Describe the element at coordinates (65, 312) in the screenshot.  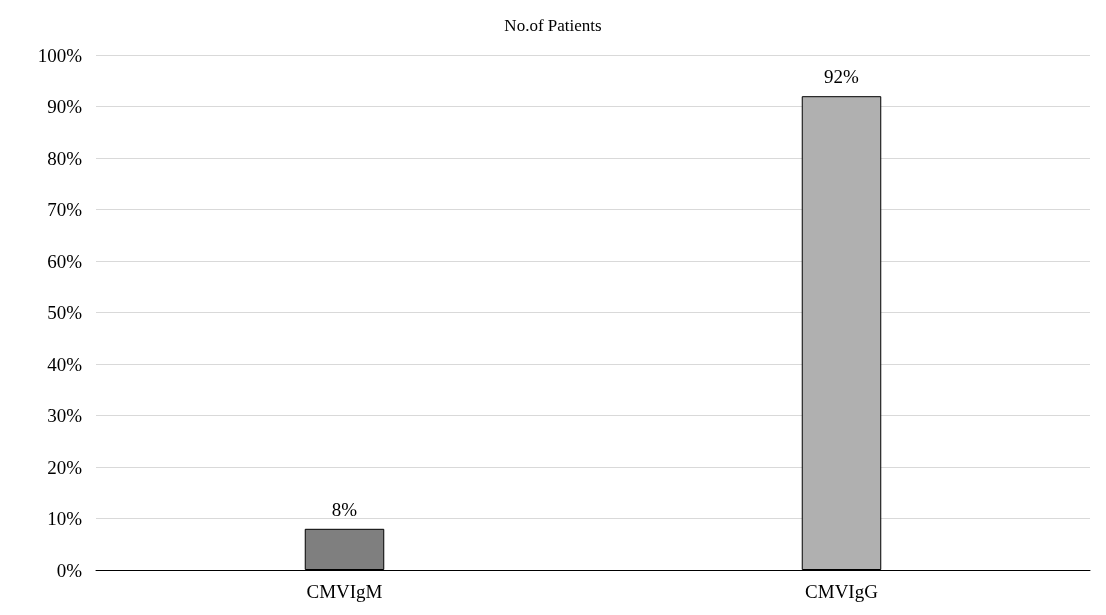
I see `y-tick-label: 50%` at that location.